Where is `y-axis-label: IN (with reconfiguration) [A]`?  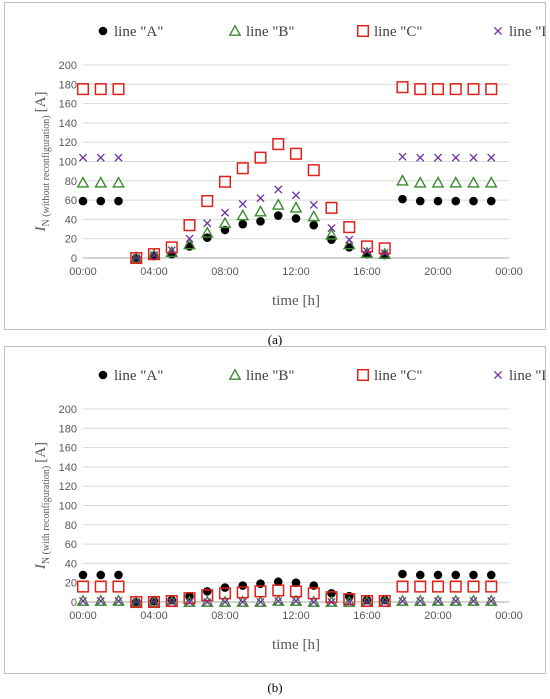
y-axis-label: IN (with reconfiguration) [A] is located at coordinates (42, 506).